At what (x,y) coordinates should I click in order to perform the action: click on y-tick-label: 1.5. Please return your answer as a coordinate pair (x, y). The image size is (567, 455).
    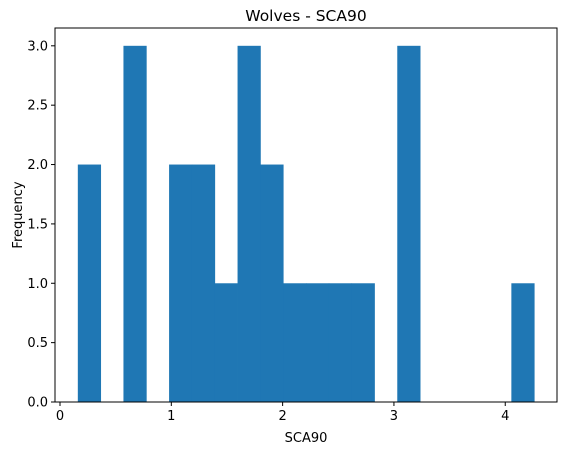
    Looking at the image, I should click on (37, 224).